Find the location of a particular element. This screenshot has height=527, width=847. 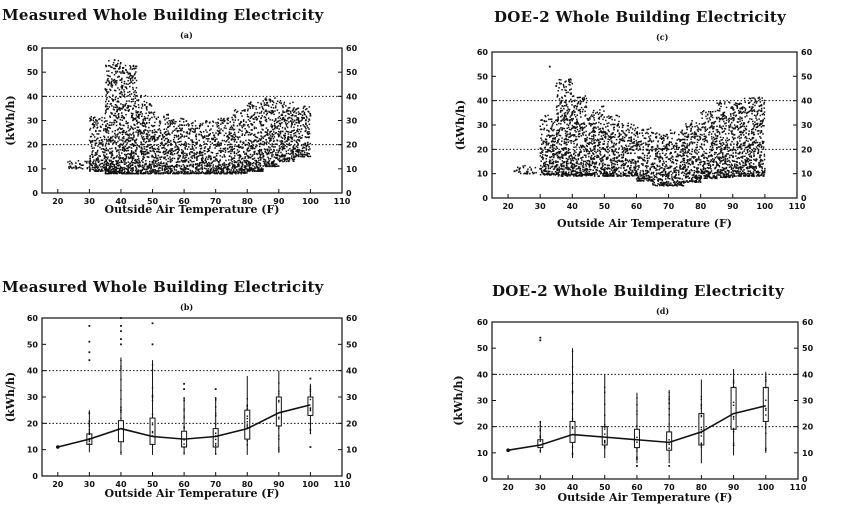

data-layer is located at coordinates (189, 116).